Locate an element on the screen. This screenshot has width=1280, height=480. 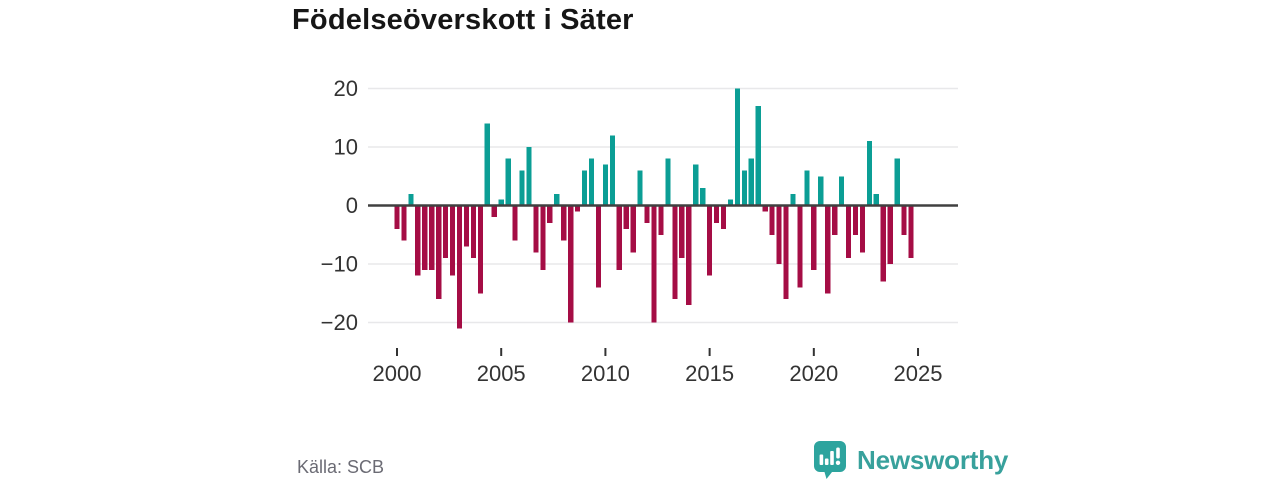
x-tick-label: 2025 is located at coordinates (918, 373).